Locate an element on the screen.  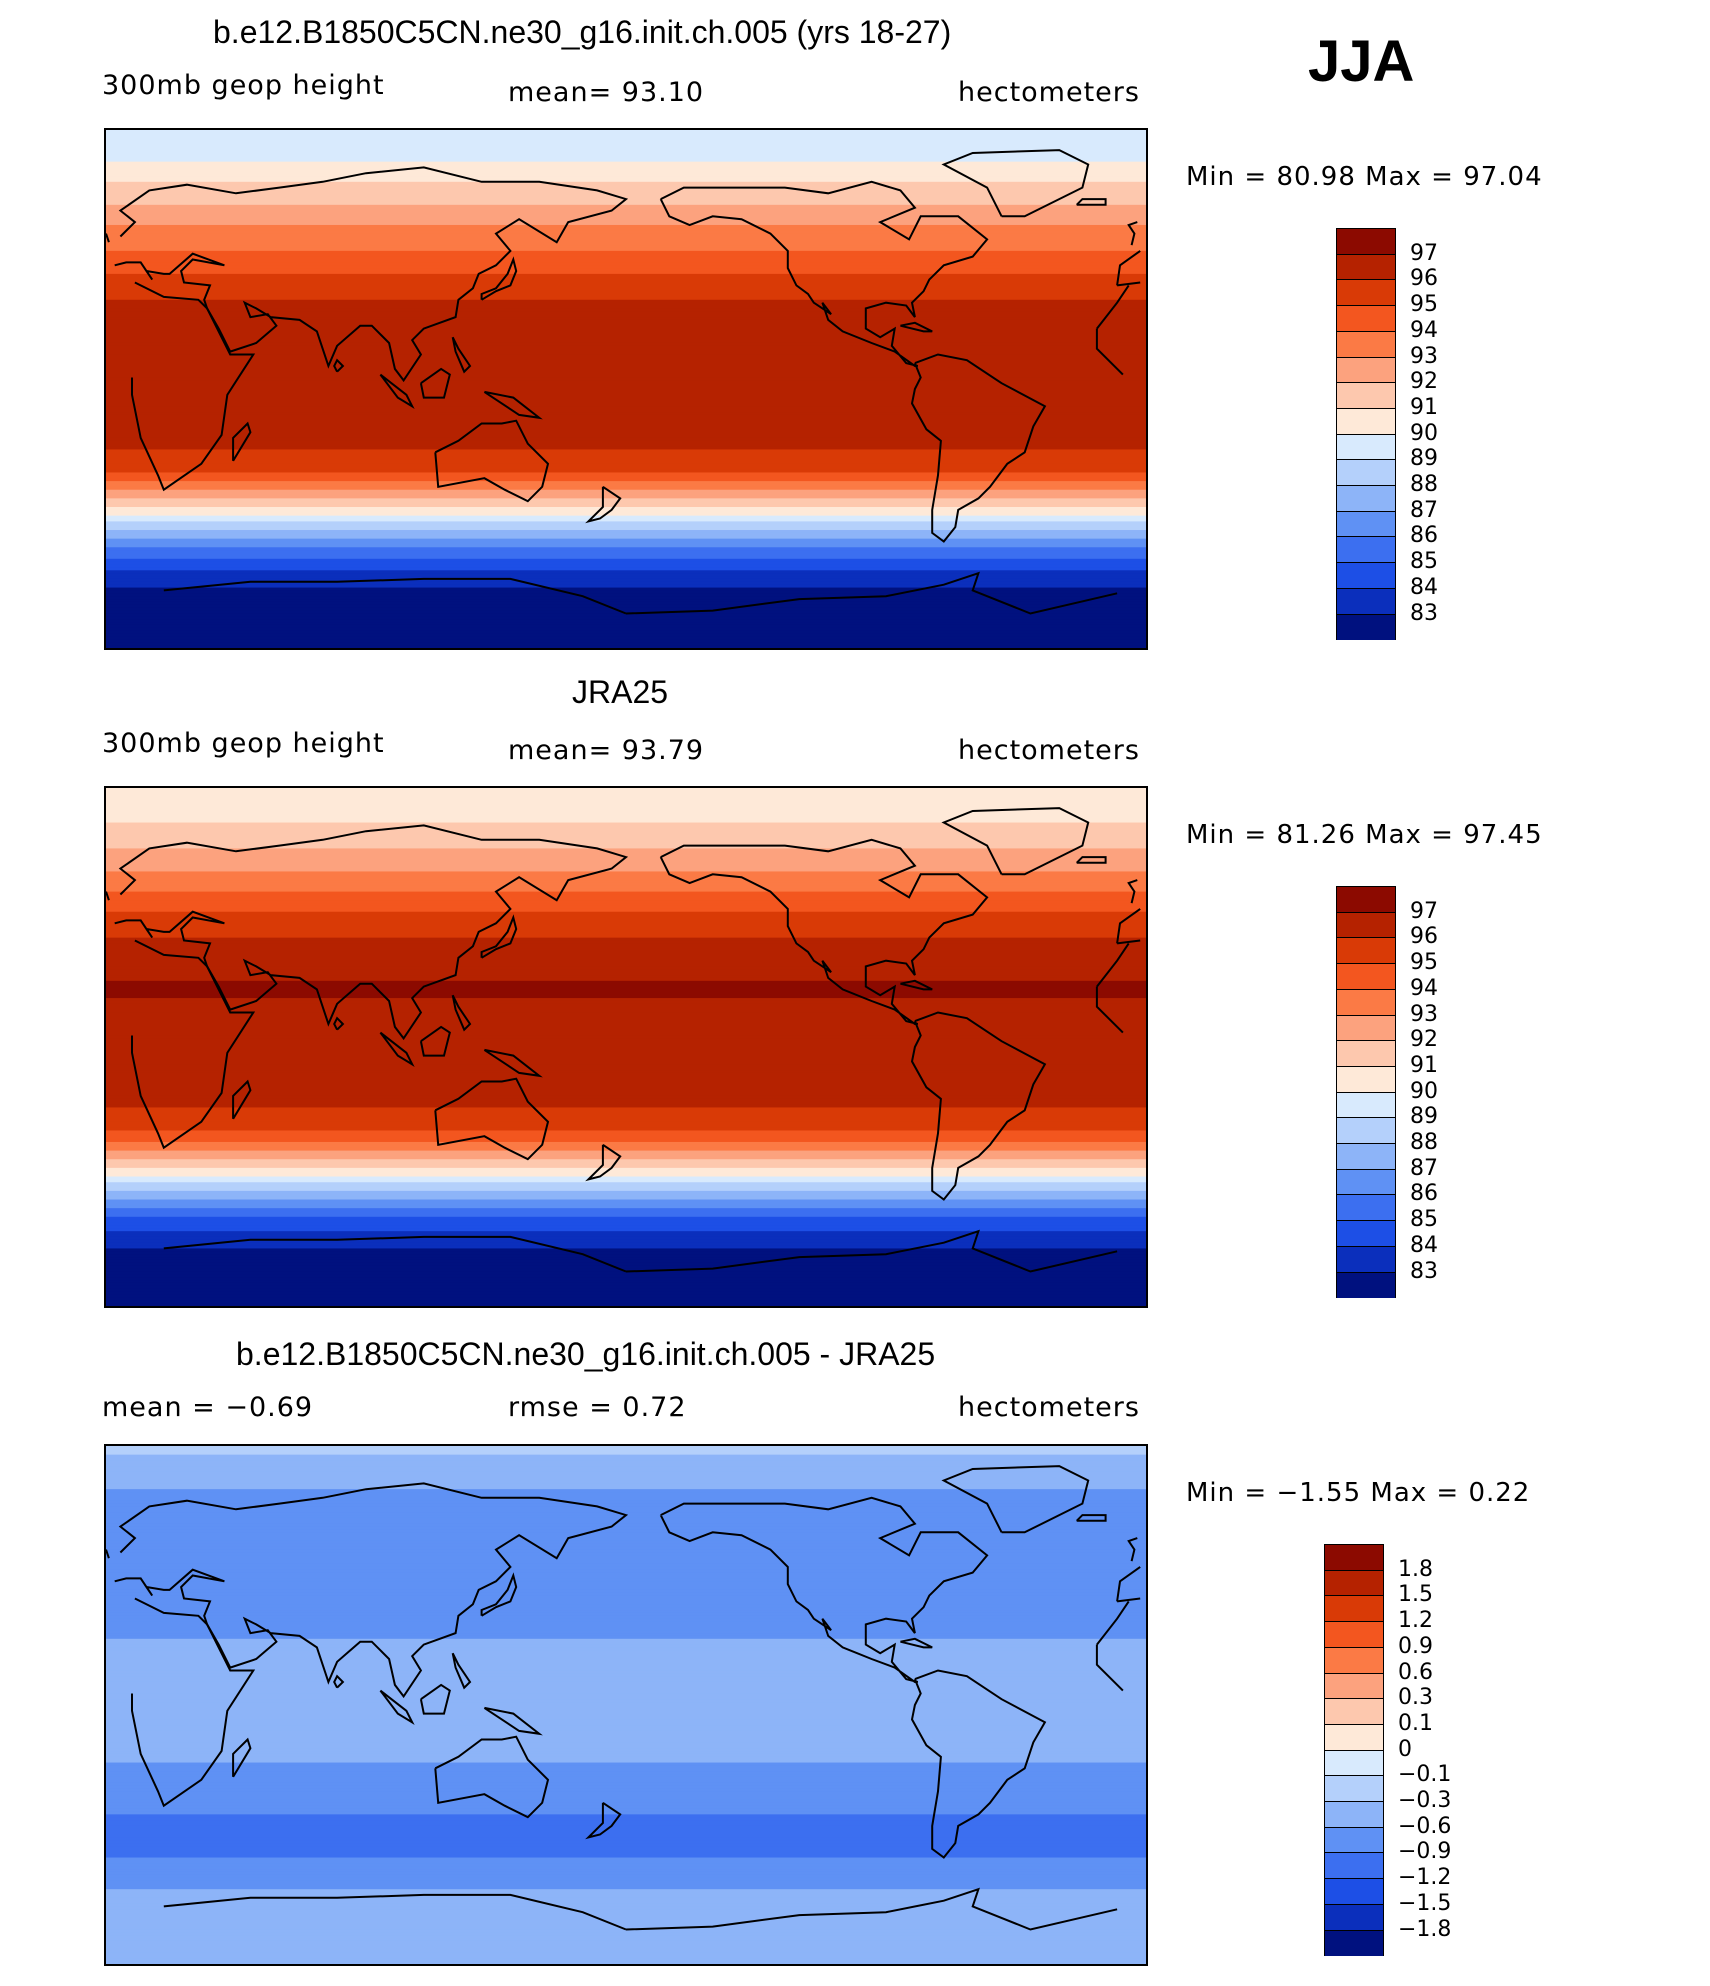
colorbar-2-tick-label: 83 is located at coordinates (1424, 1271).